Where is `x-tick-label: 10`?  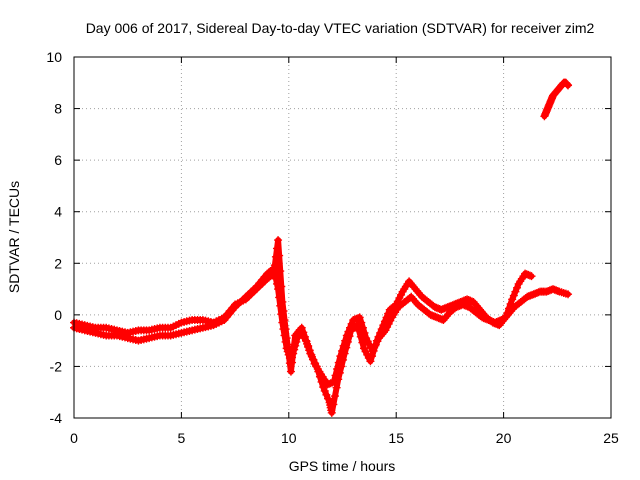 x-tick-label: 10 is located at coordinates (289, 438).